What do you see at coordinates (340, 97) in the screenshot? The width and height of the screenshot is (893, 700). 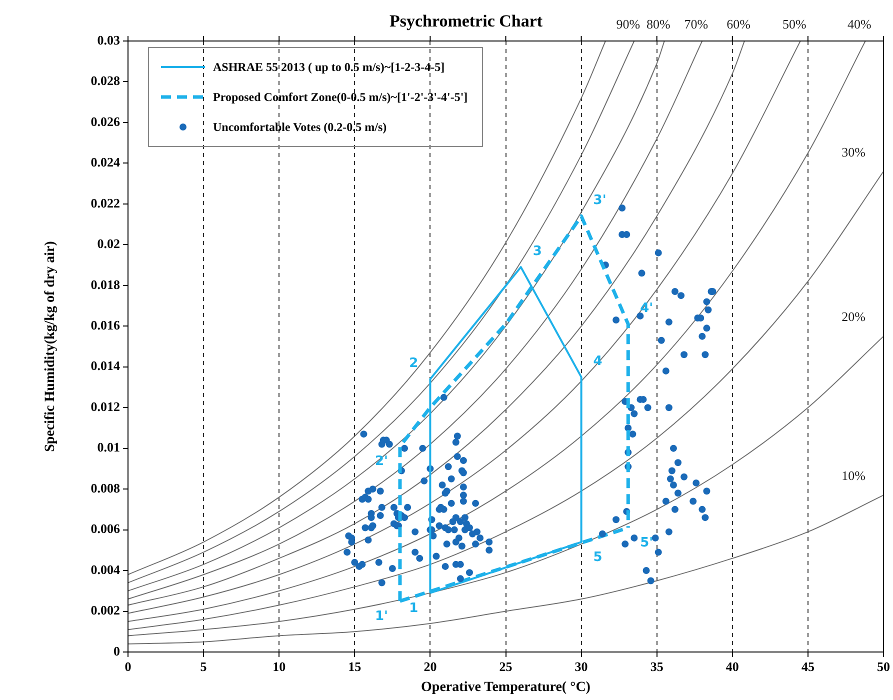 I see `legend-label: Proposed Comfort Zone(0-0.5 m/s)~[1'-2'-3'-4'-5']` at bounding box center [340, 97].